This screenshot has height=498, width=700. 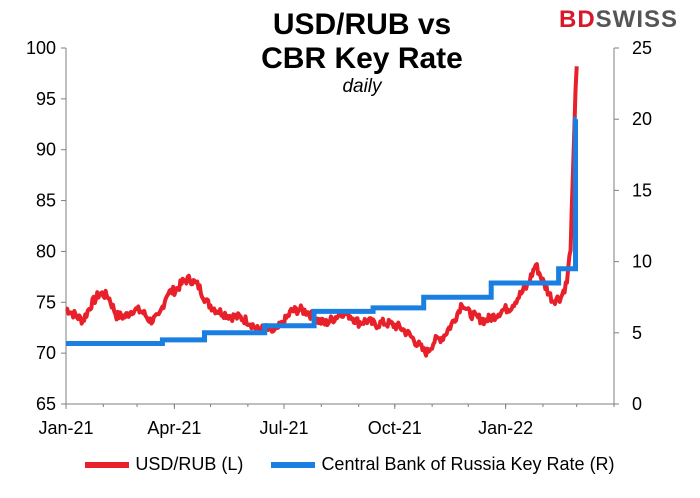 What do you see at coordinates (46, 302) in the screenshot?
I see `left-tick-label: 75` at bounding box center [46, 302].